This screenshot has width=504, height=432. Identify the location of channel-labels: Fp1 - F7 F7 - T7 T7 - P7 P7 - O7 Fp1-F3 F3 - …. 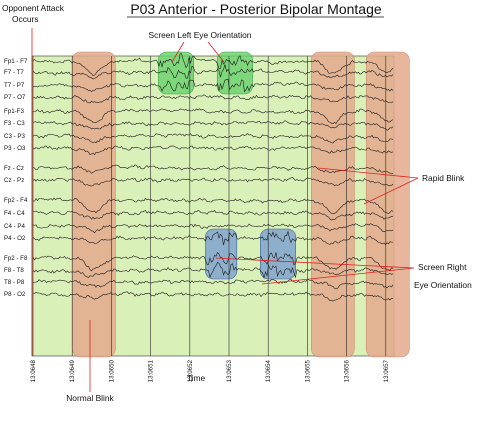
(16, 178).